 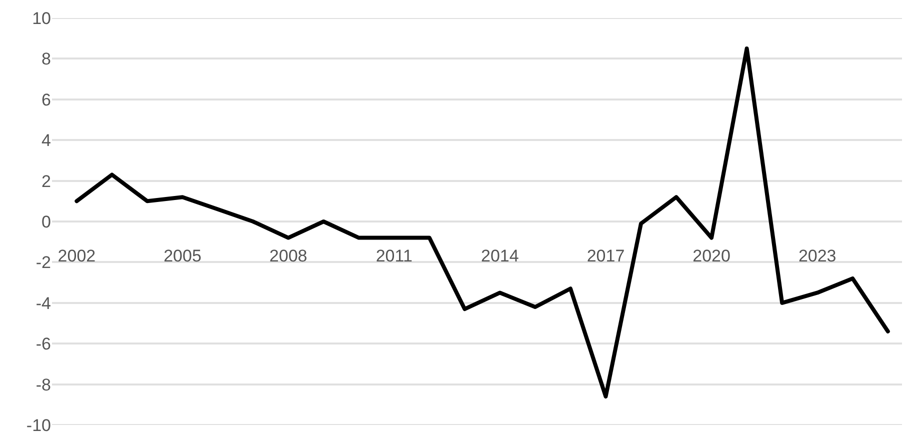 I want to click on x-tick-label: 2020, so click(x=711, y=256).